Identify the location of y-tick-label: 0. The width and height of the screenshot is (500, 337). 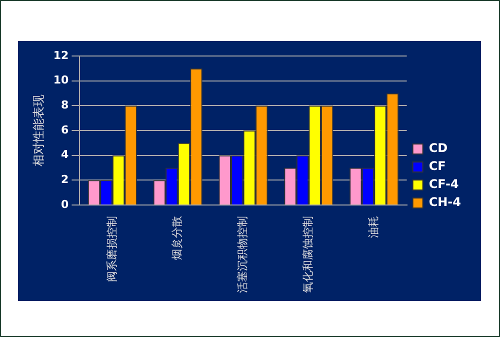
(65, 204).